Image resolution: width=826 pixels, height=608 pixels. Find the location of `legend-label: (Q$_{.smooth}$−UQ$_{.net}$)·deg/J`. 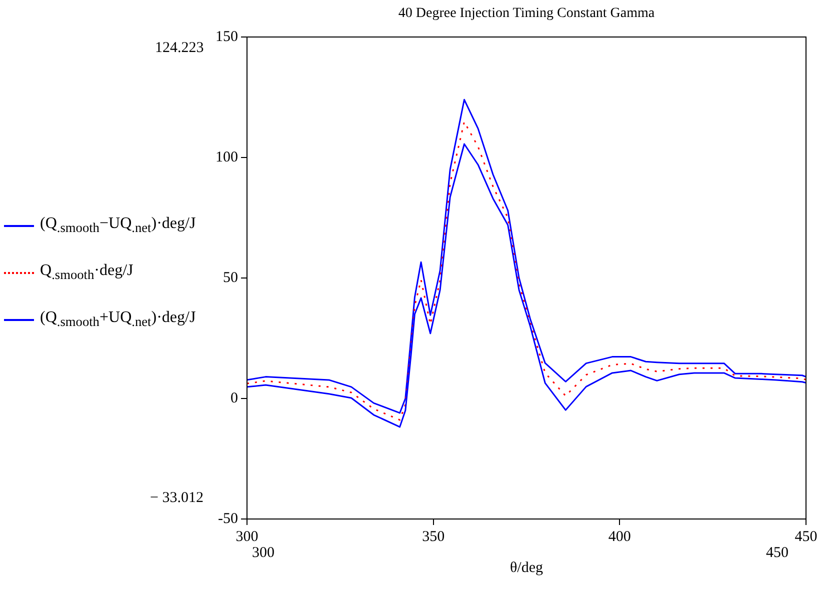

legend-label: (Q$_{.smooth}$−UQ$_{.net}$)·deg/J is located at coordinates (118, 225).